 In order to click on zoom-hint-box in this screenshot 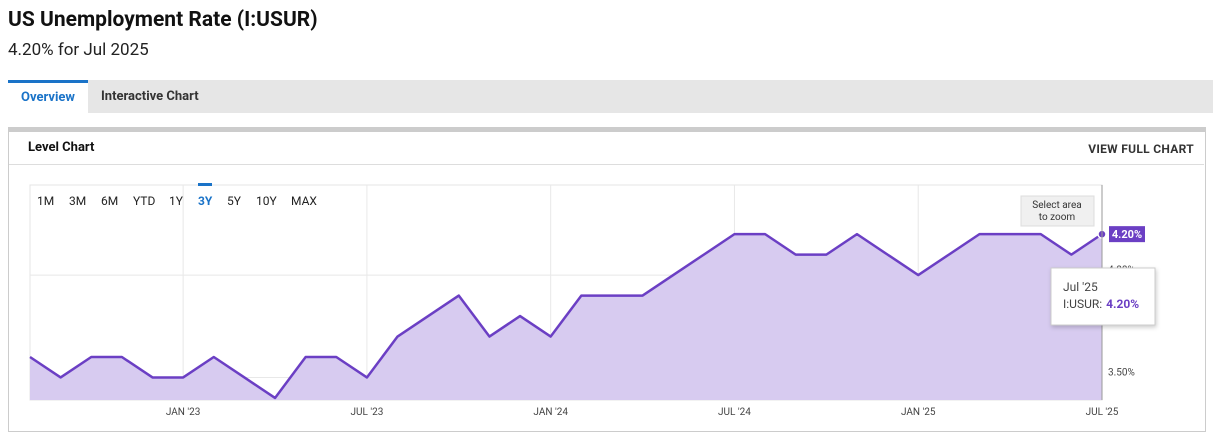, I will do `click(1057, 211)`.